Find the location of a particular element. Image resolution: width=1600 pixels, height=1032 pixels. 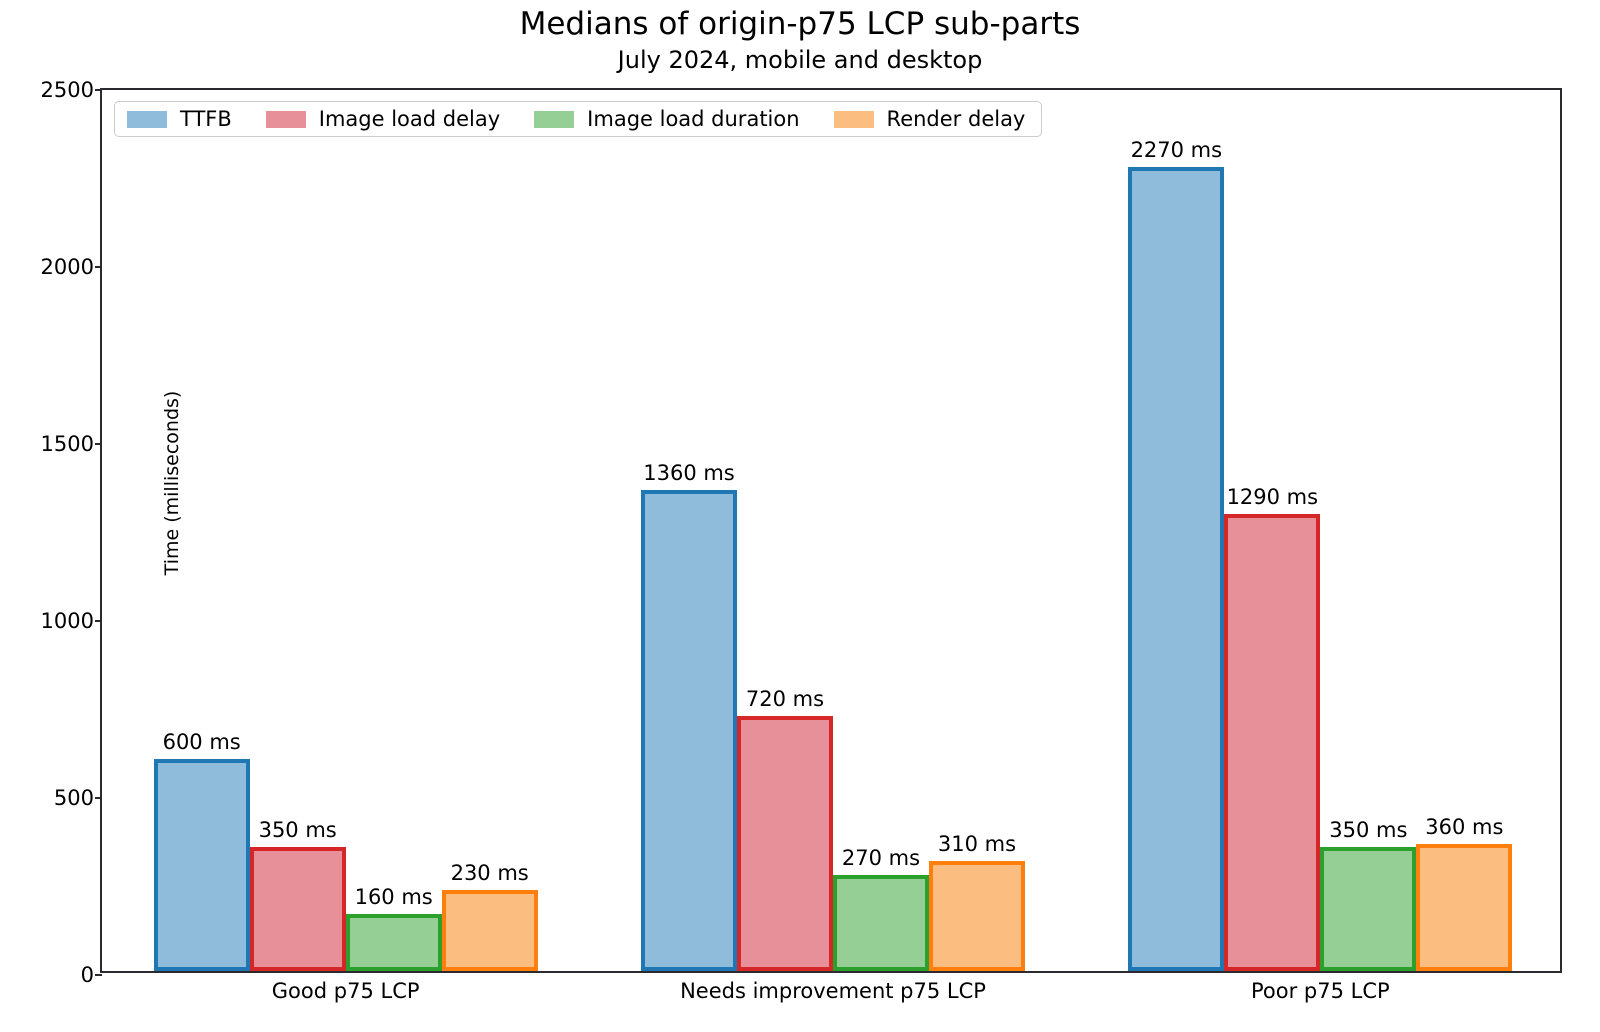

y-axis-tick-label: 1500 is located at coordinates (67, 444).